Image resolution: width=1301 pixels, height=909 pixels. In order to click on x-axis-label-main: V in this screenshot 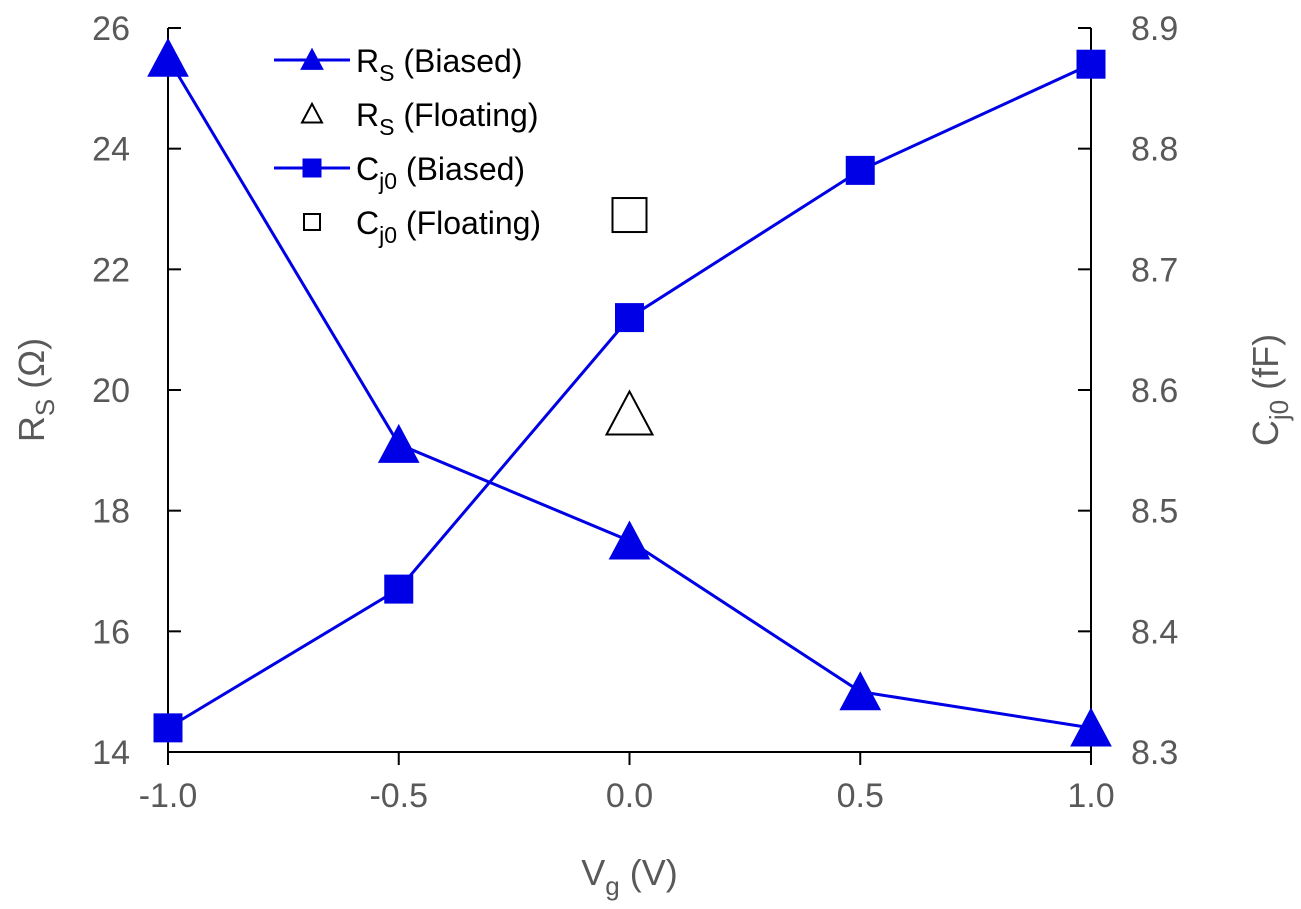, I will do `click(593, 872)`.